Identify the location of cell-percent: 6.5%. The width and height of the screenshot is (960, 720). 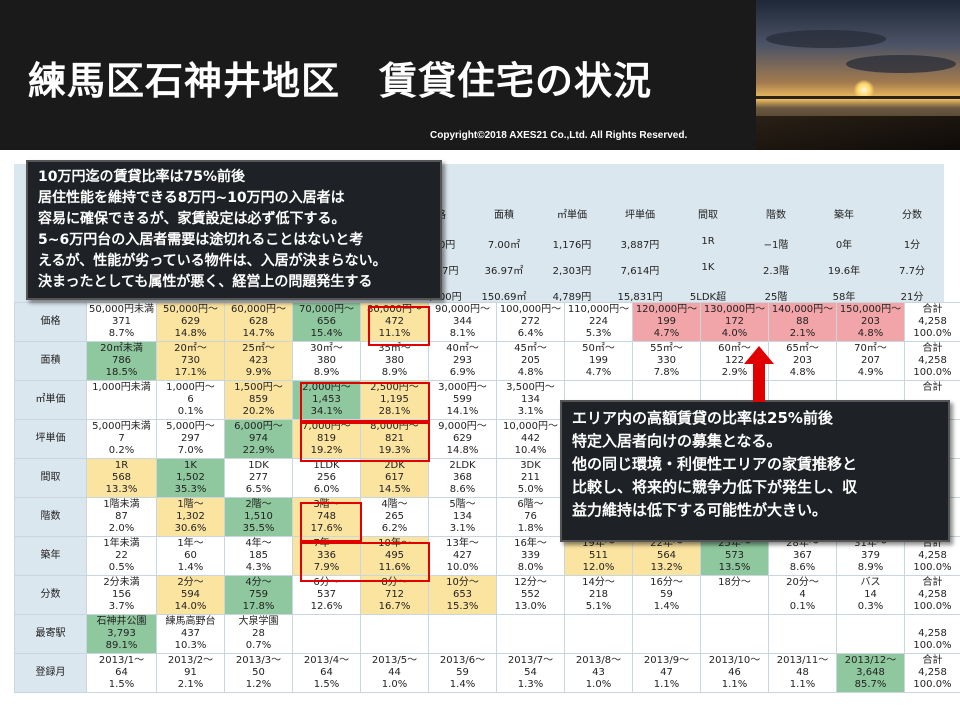
(258, 489).